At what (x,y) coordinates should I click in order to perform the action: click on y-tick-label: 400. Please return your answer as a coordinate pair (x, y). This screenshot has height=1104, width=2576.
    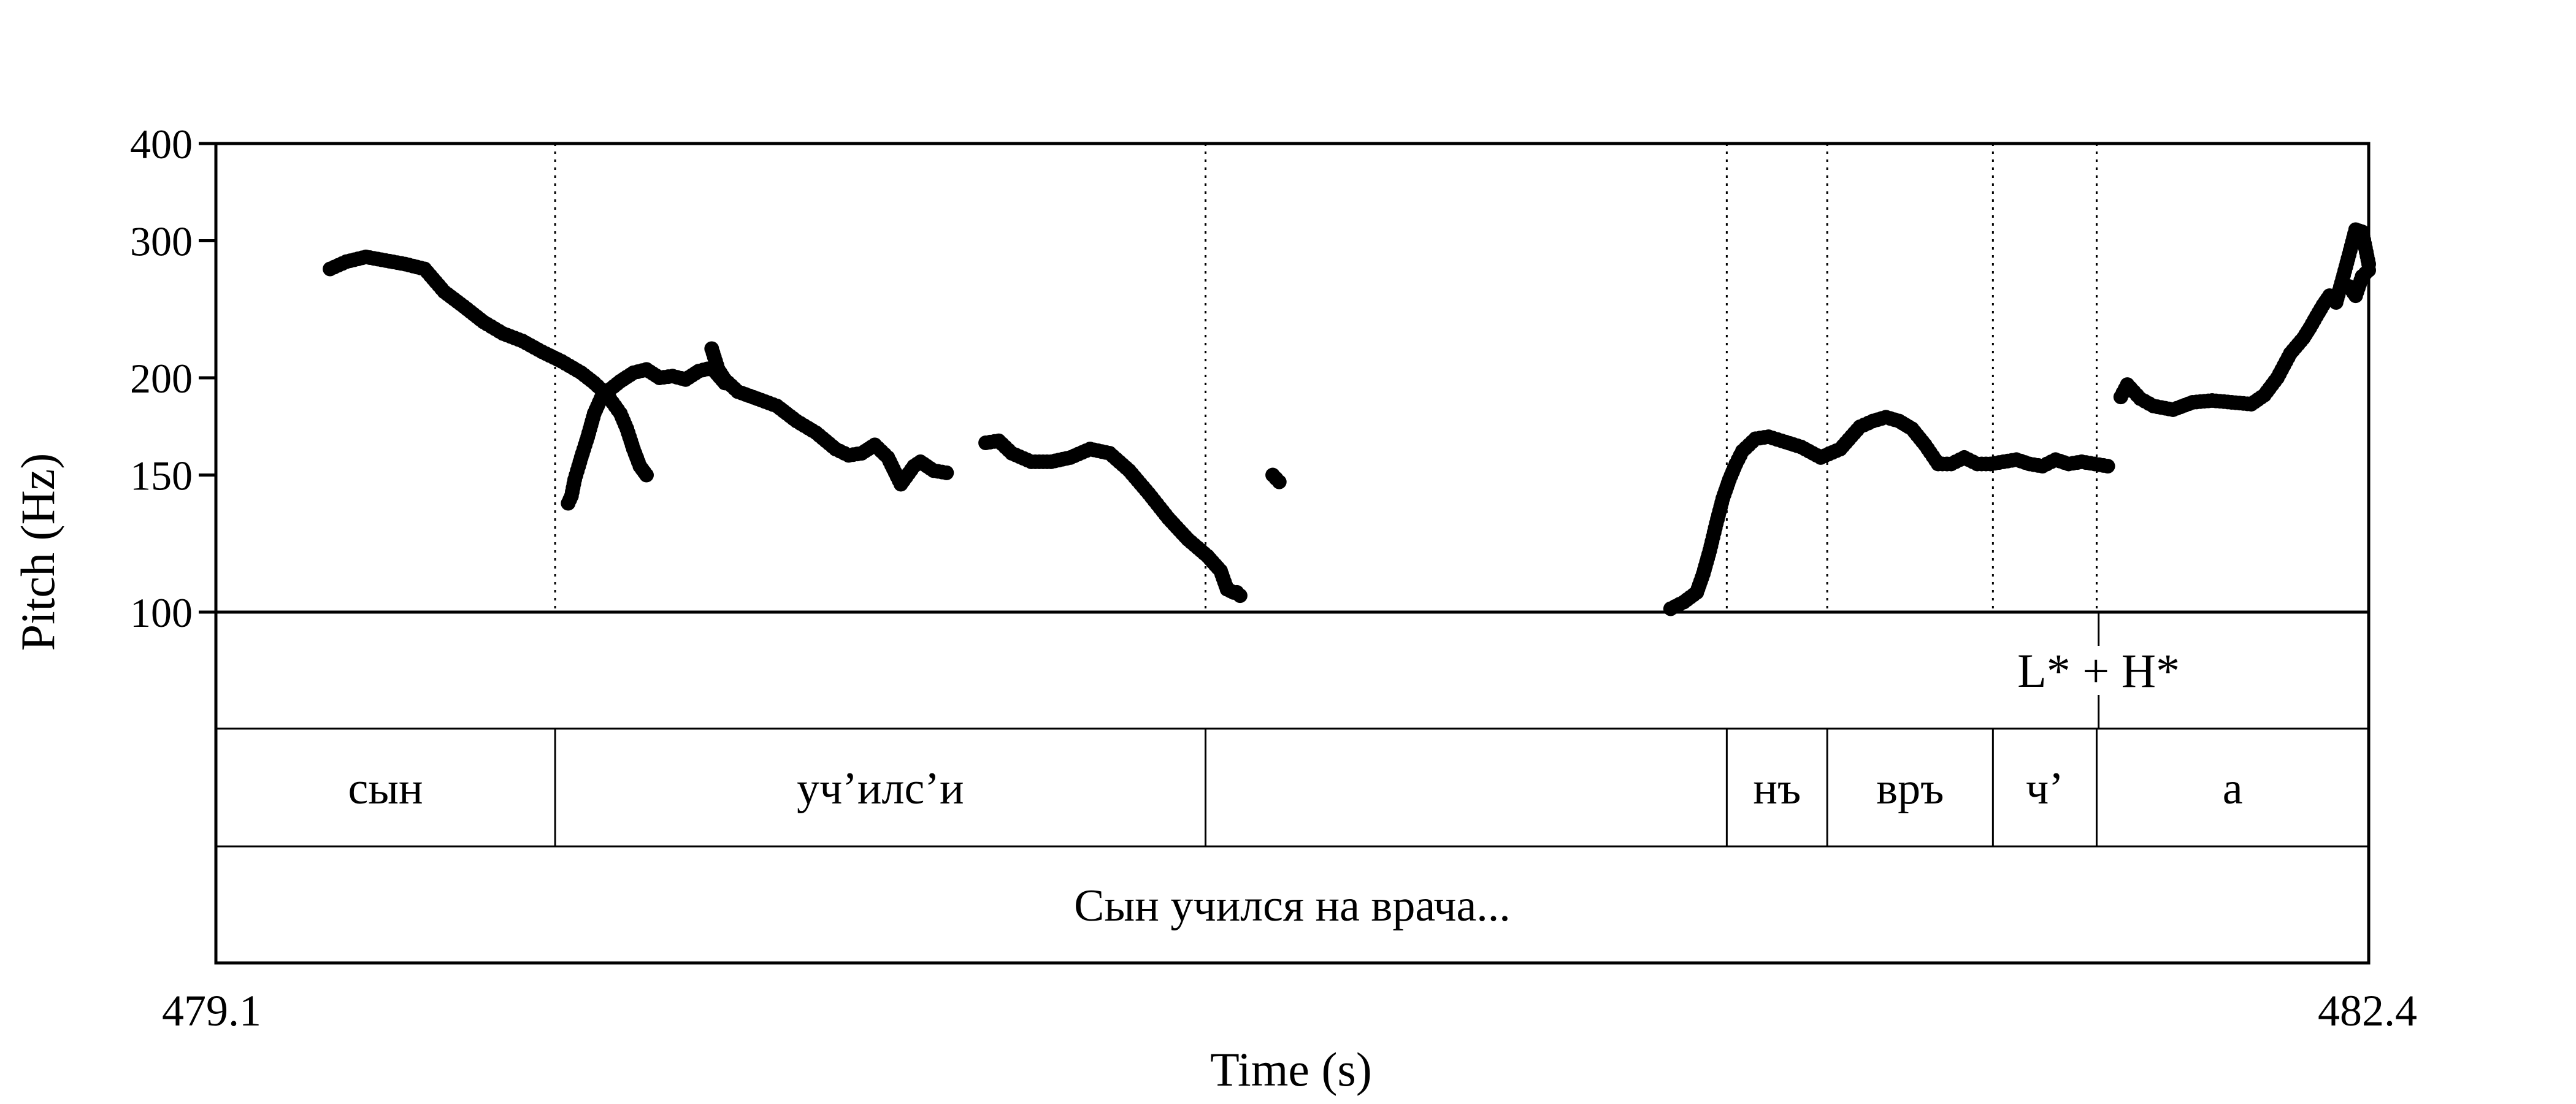
    Looking at the image, I should click on (161, 144).